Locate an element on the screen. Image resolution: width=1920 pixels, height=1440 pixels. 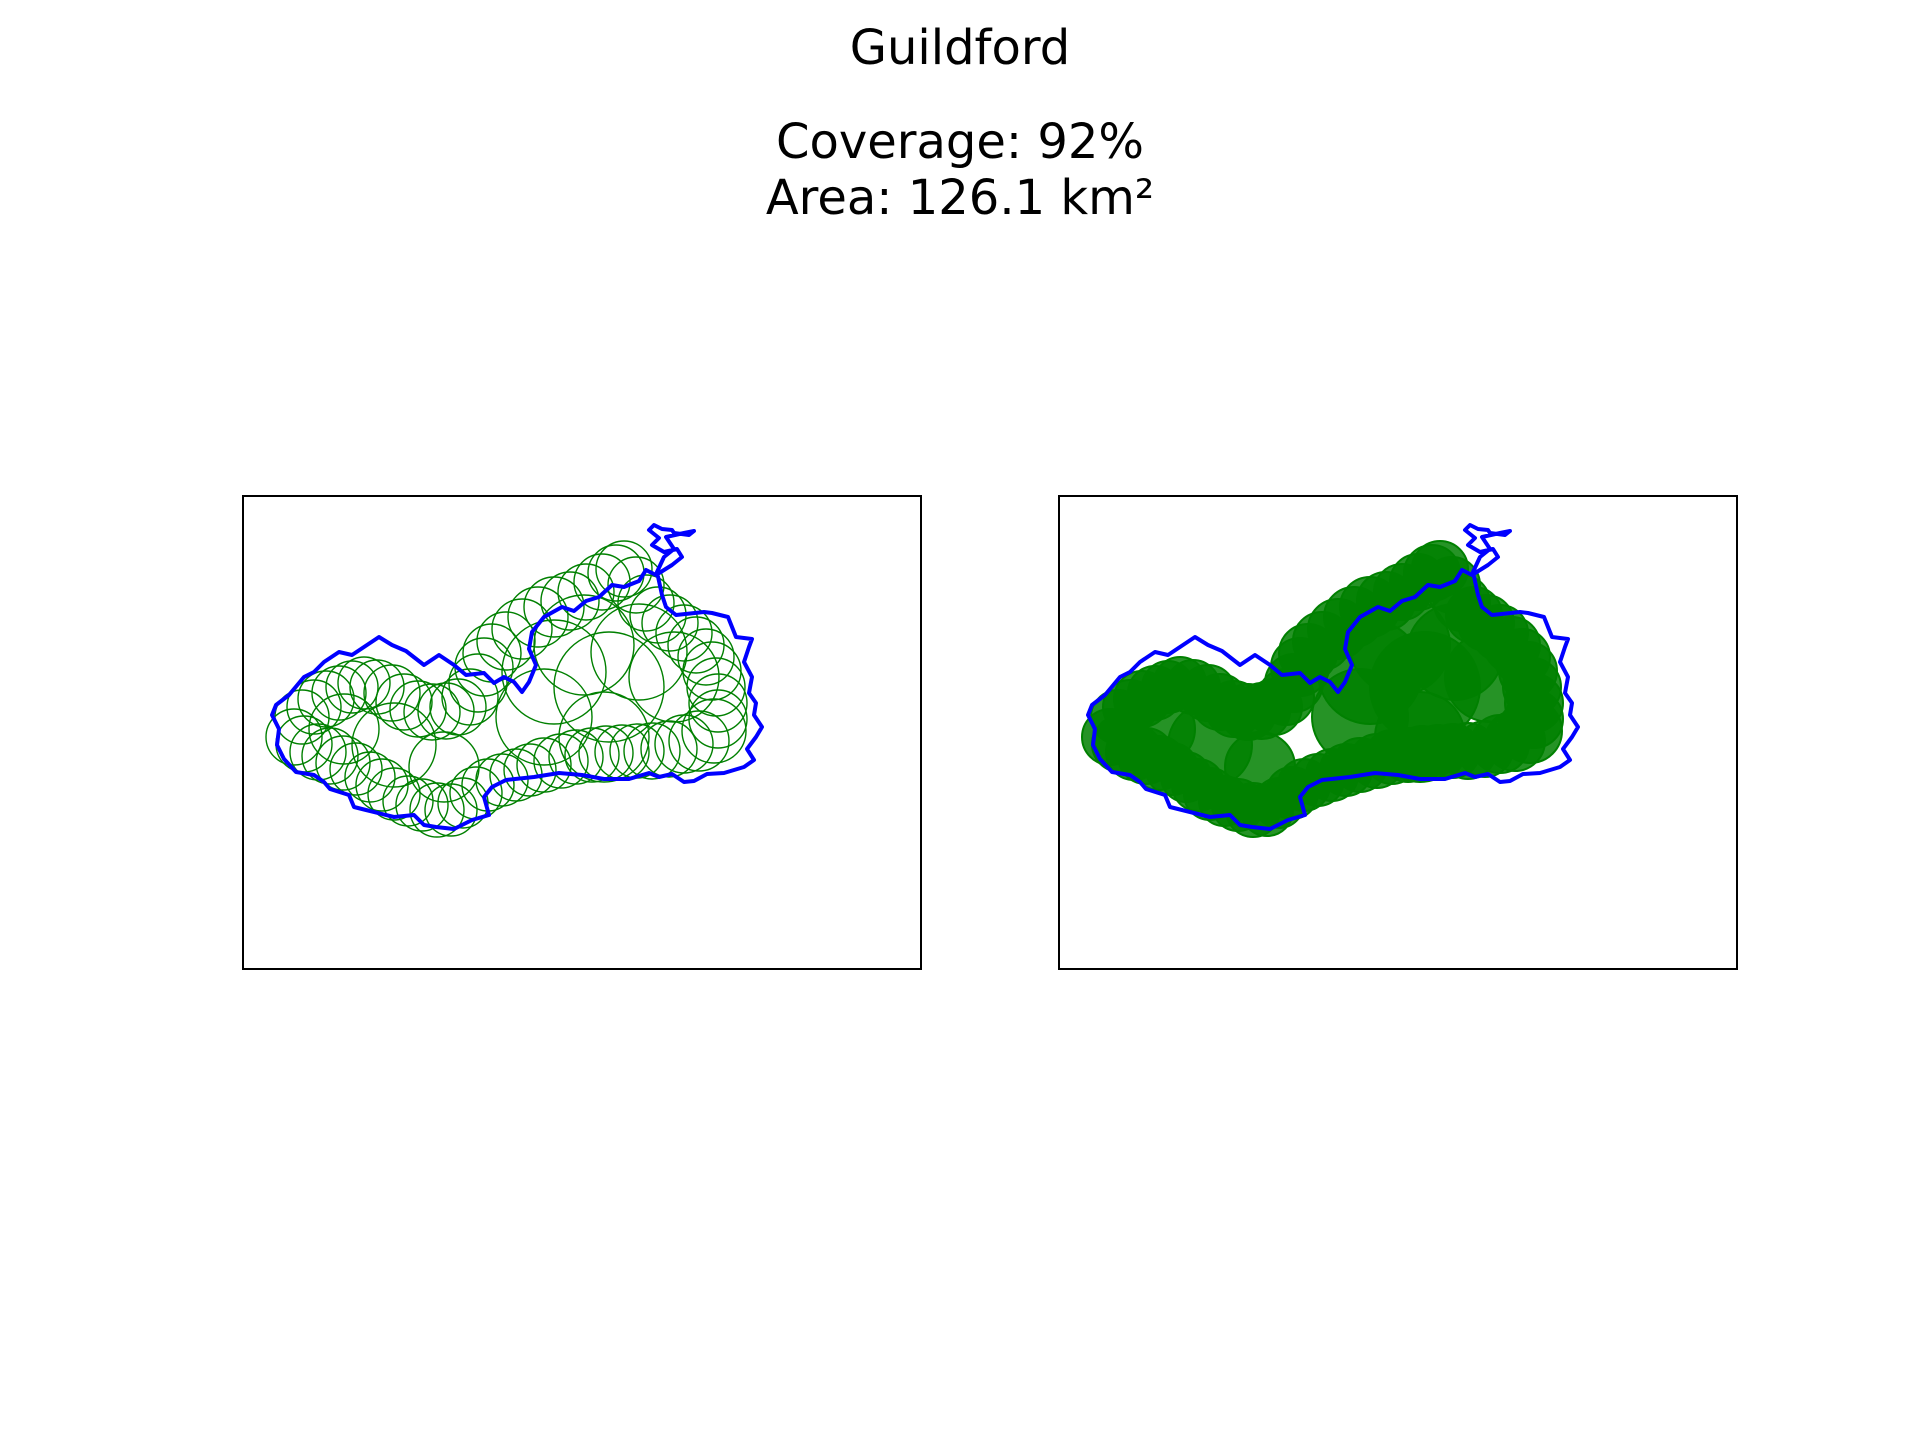
coverage-map-filled is located at coordinates (1330, 680).